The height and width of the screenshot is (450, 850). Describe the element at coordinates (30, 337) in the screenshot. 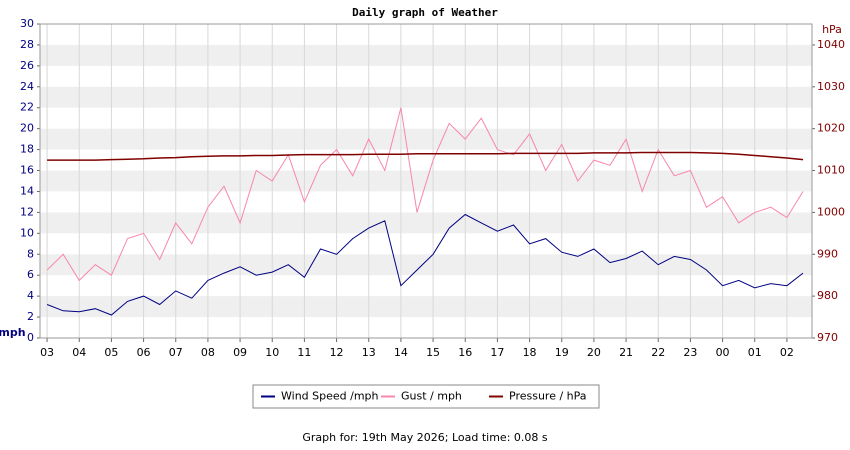

I see `y-tick-label: 0` at that location.